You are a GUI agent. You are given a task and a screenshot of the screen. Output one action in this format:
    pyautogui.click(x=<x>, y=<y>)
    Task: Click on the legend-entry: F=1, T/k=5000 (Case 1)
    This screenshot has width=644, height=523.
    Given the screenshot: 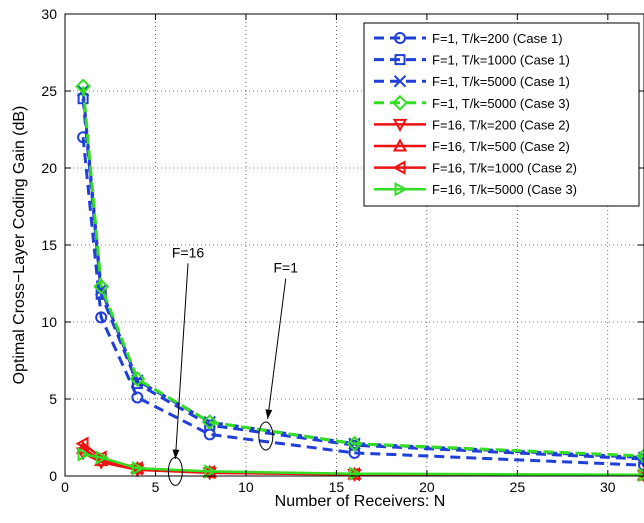 What is the action you would take?
    pyautogui.click(x=472, y=81)
    